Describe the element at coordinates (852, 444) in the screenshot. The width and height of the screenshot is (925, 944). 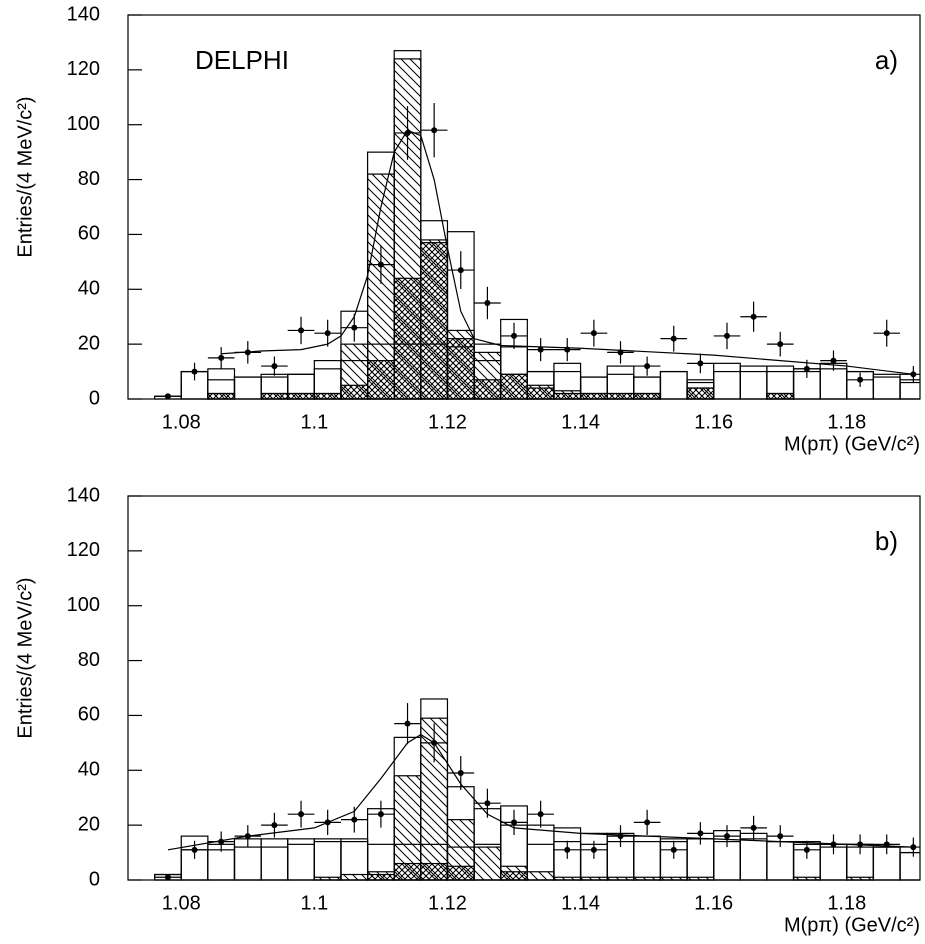
I see `x-axis-label: M(pπ) (GeV/c²)` at that location.